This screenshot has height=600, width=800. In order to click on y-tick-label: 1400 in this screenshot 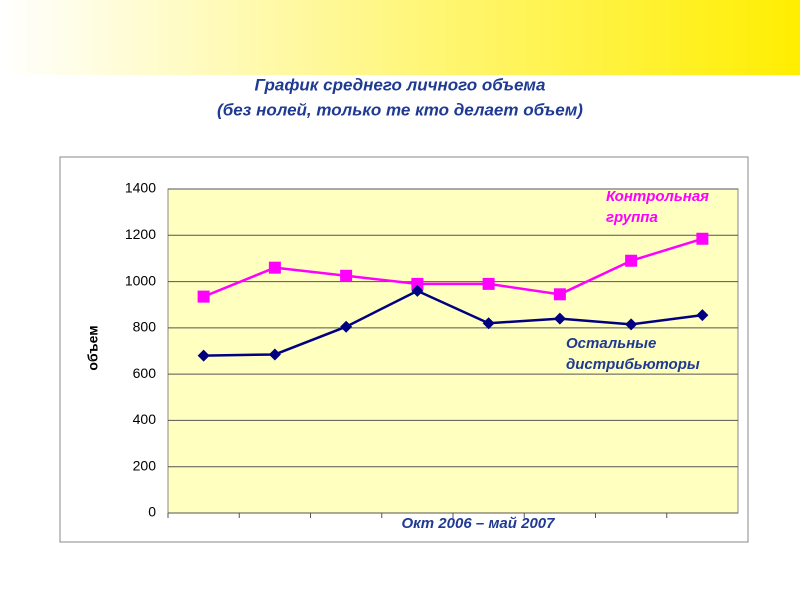, I will do `click(140, 188)`.